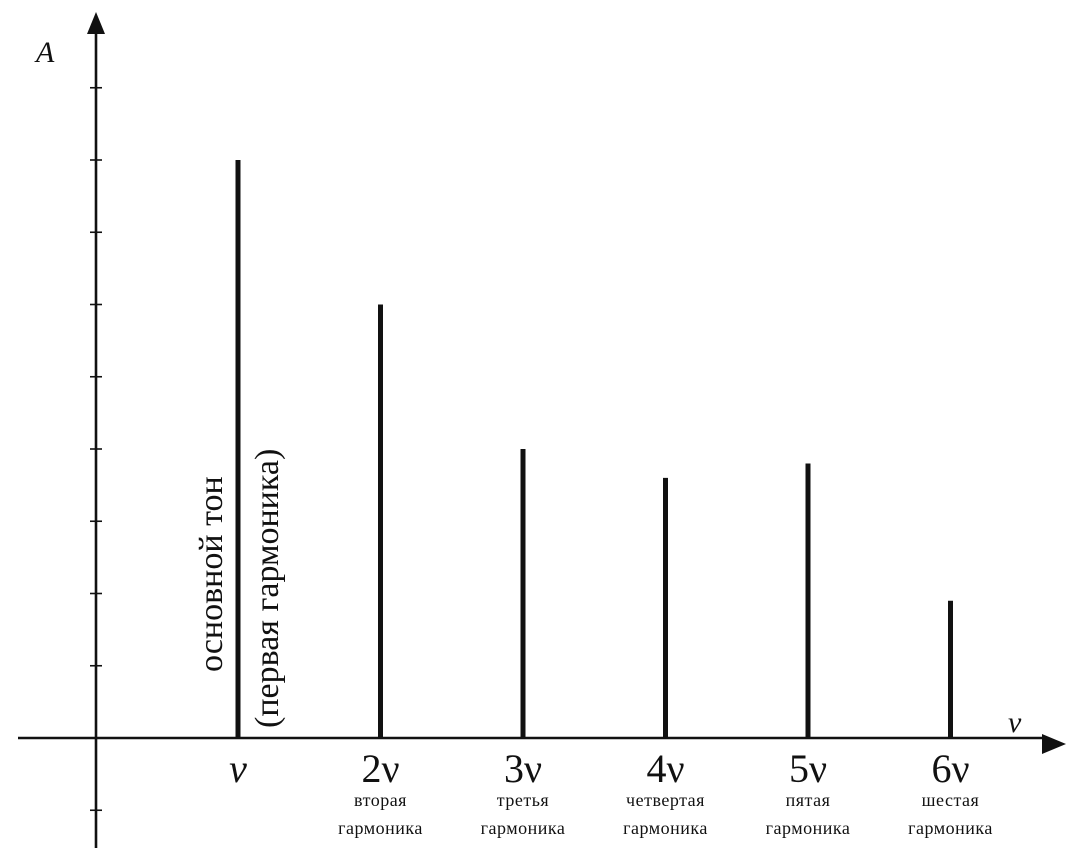 This screenshot has width=1072, height=856. Describe the element at coordinates (211, 574) in the screenshot. I see `fundamental-label-line1: основной тон` at that location.